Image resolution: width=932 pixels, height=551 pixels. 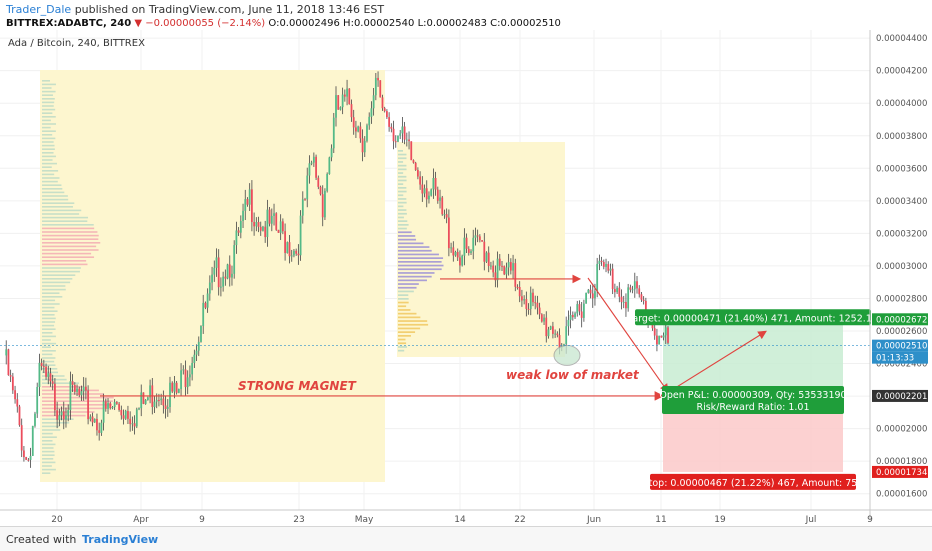 I want to click on pnl-label-box, so click(x=753, y=399).